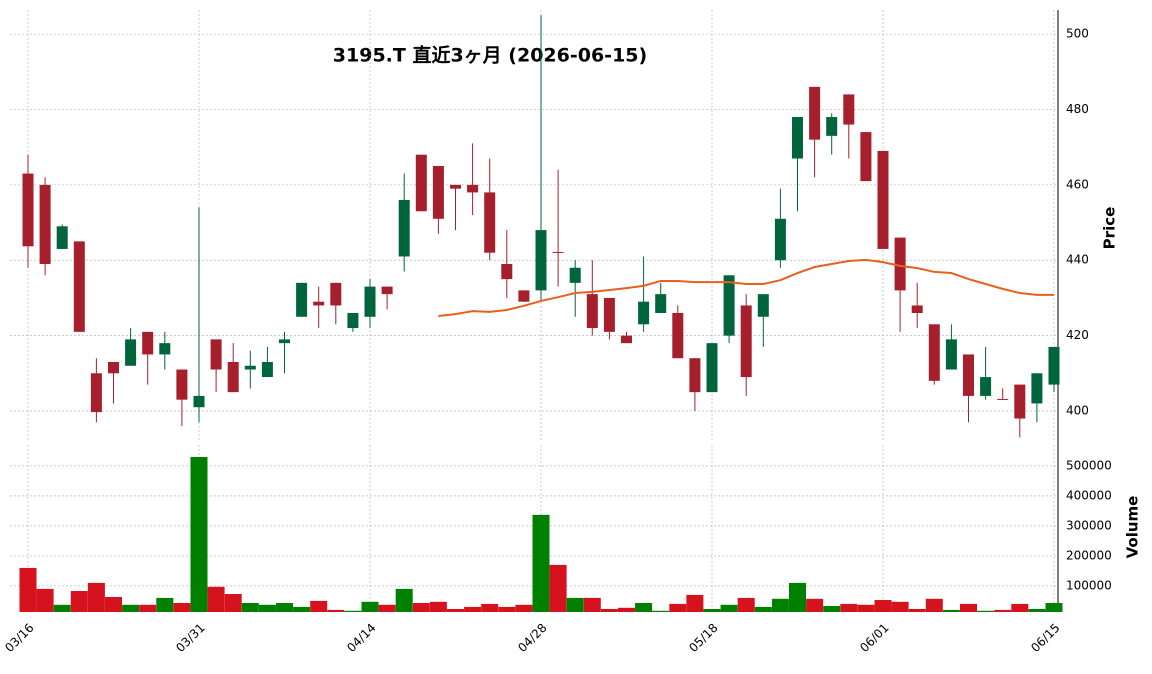 The width and height of the screenshot is (1152, 674). I want to click on volume-tick-label: 200000, so click(1089, 555).